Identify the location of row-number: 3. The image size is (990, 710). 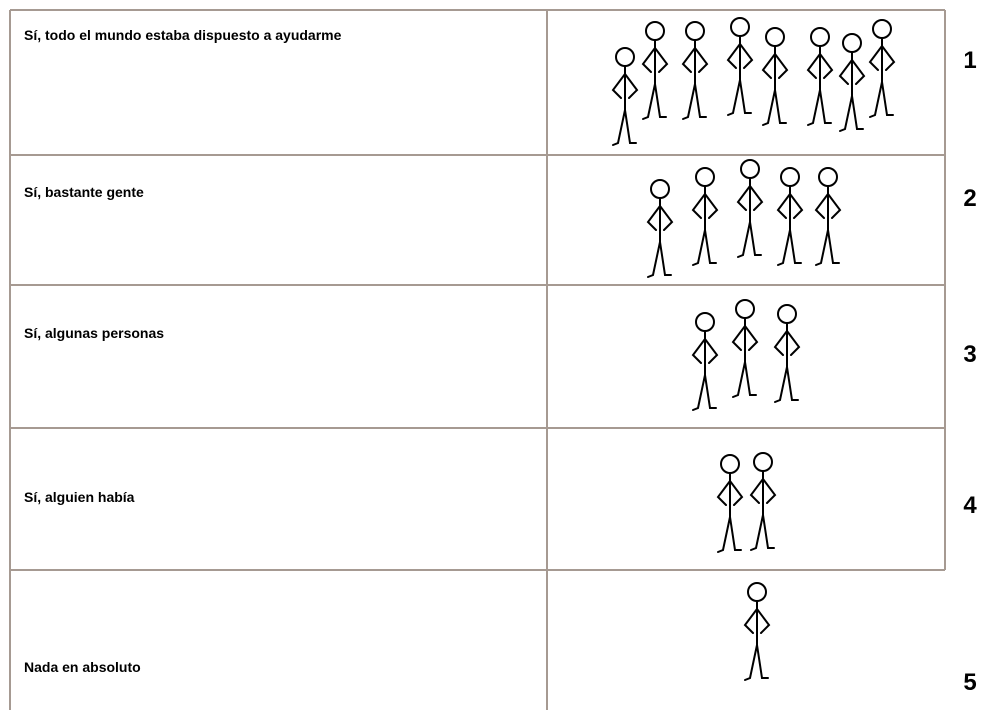
(969, 354).